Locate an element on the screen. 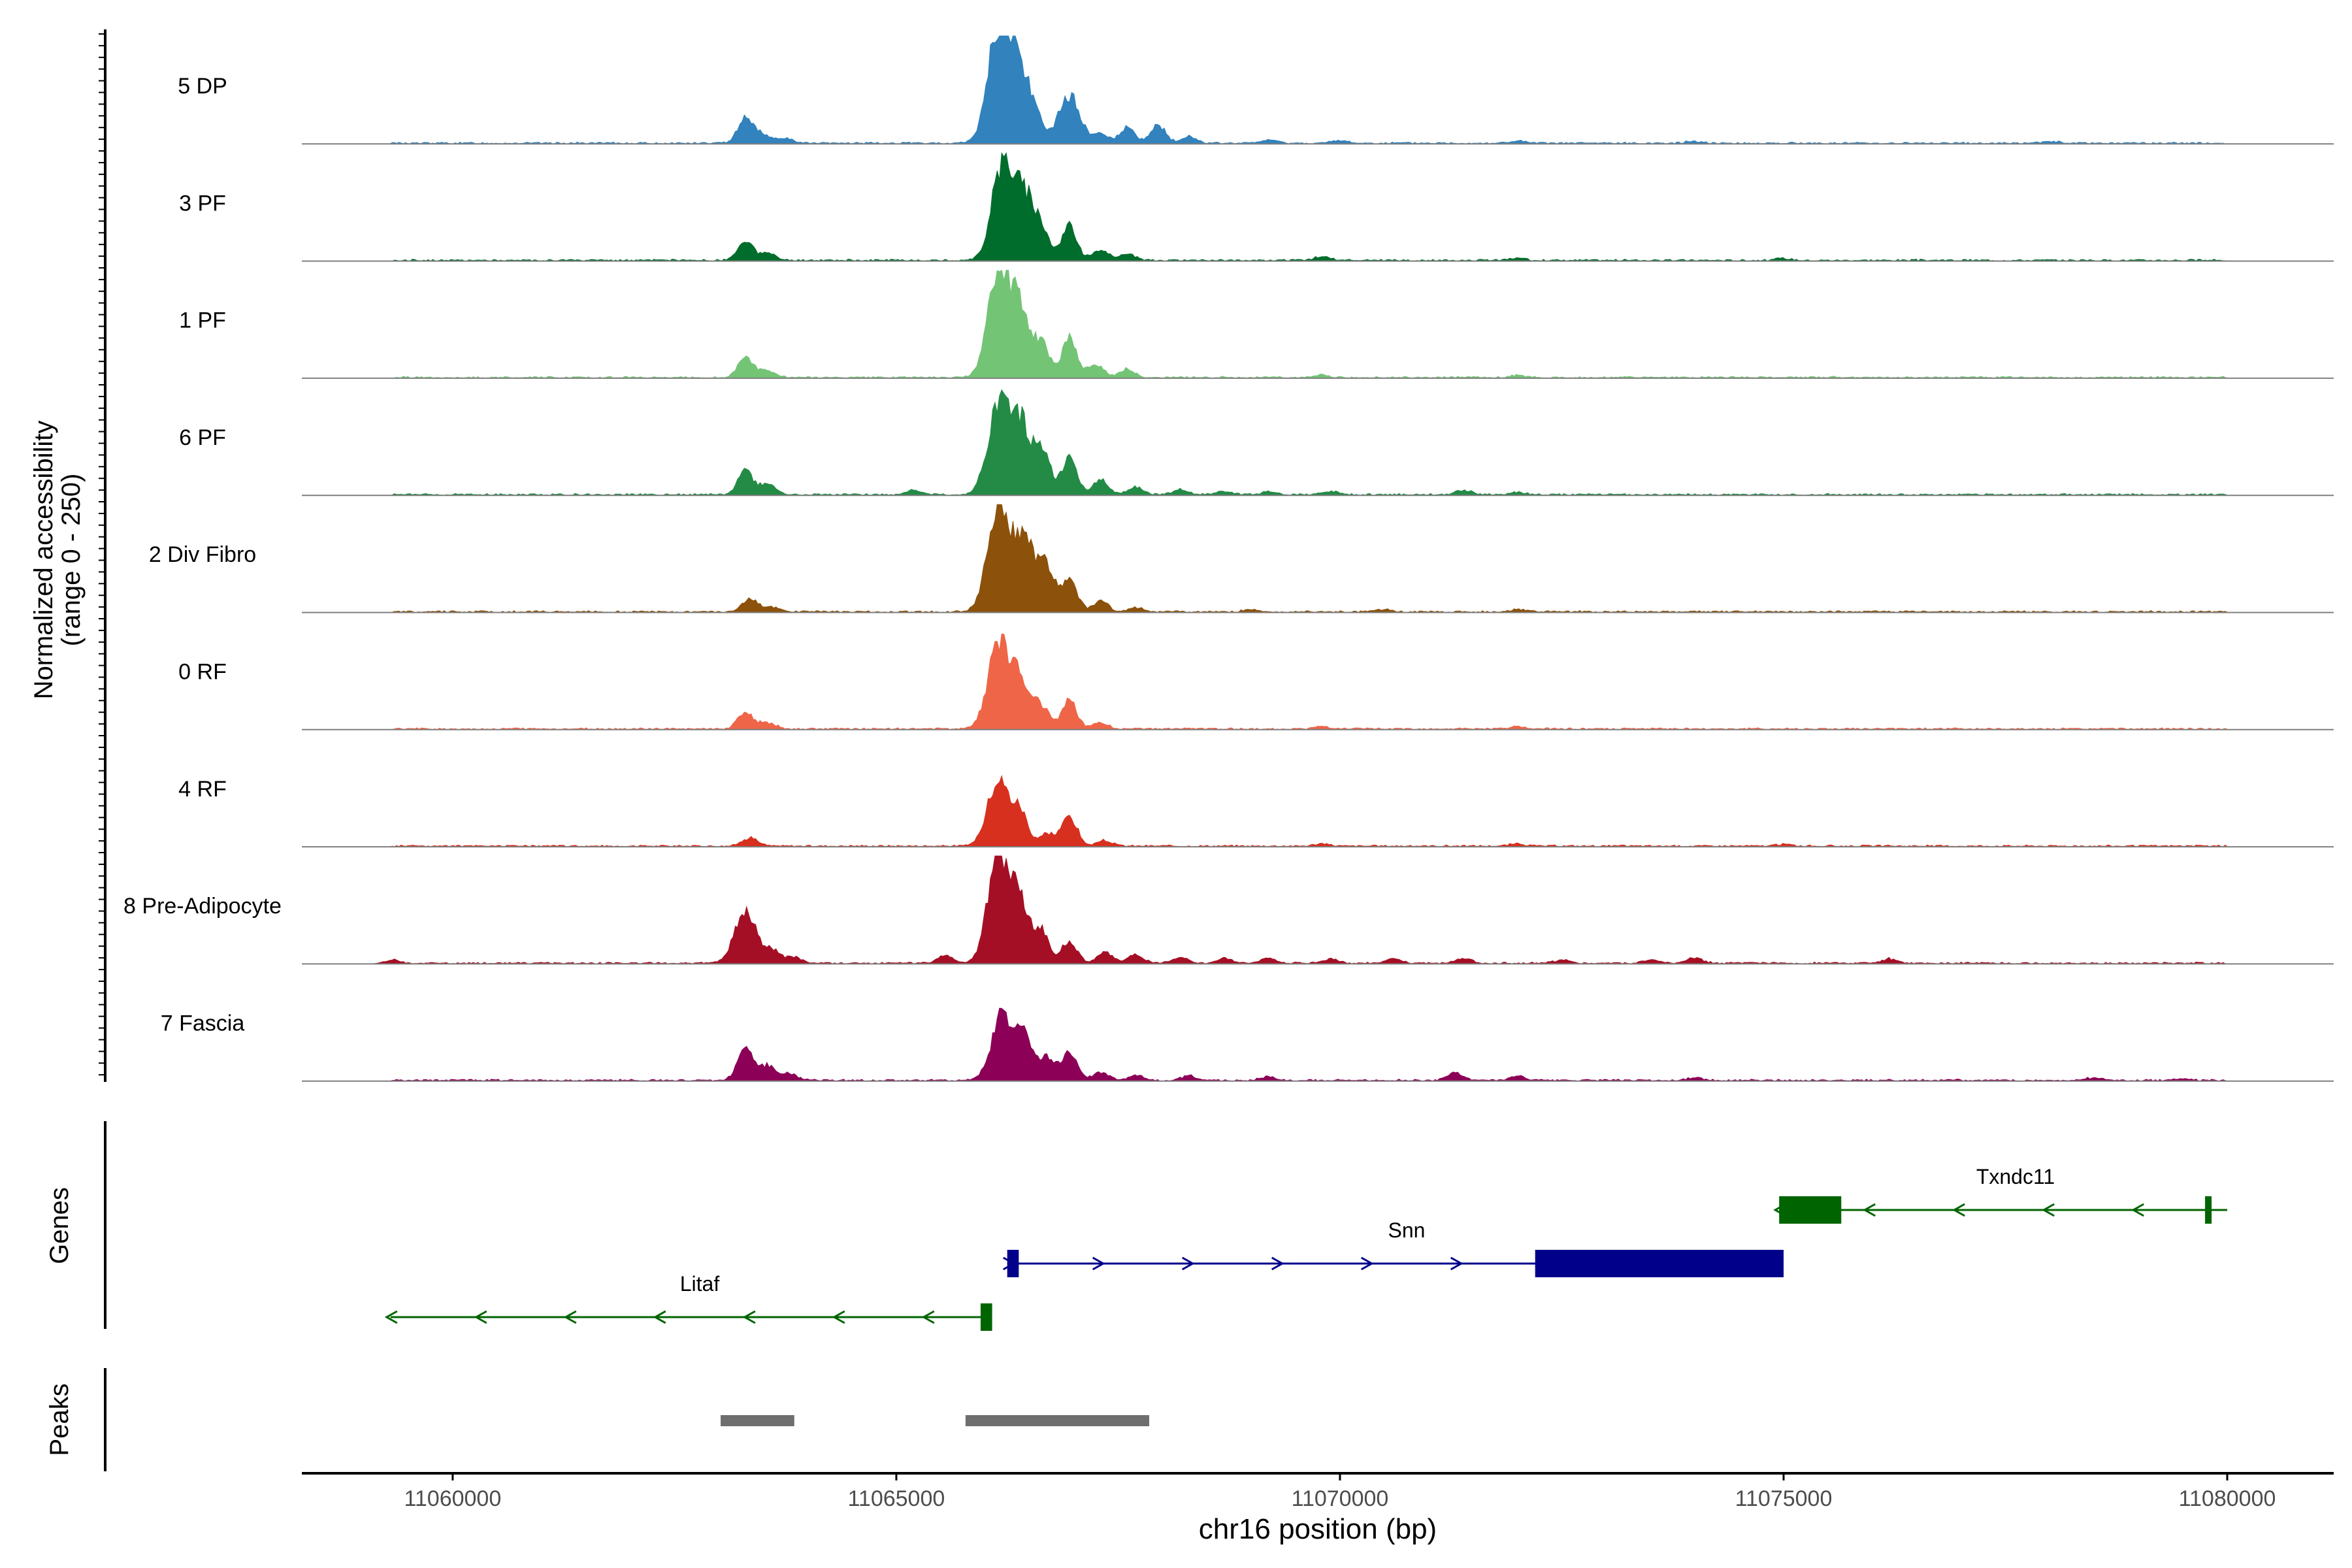 The width and height of the screenshot is (2352, 1568). peak-regions is located at coordinates (935, 1420).